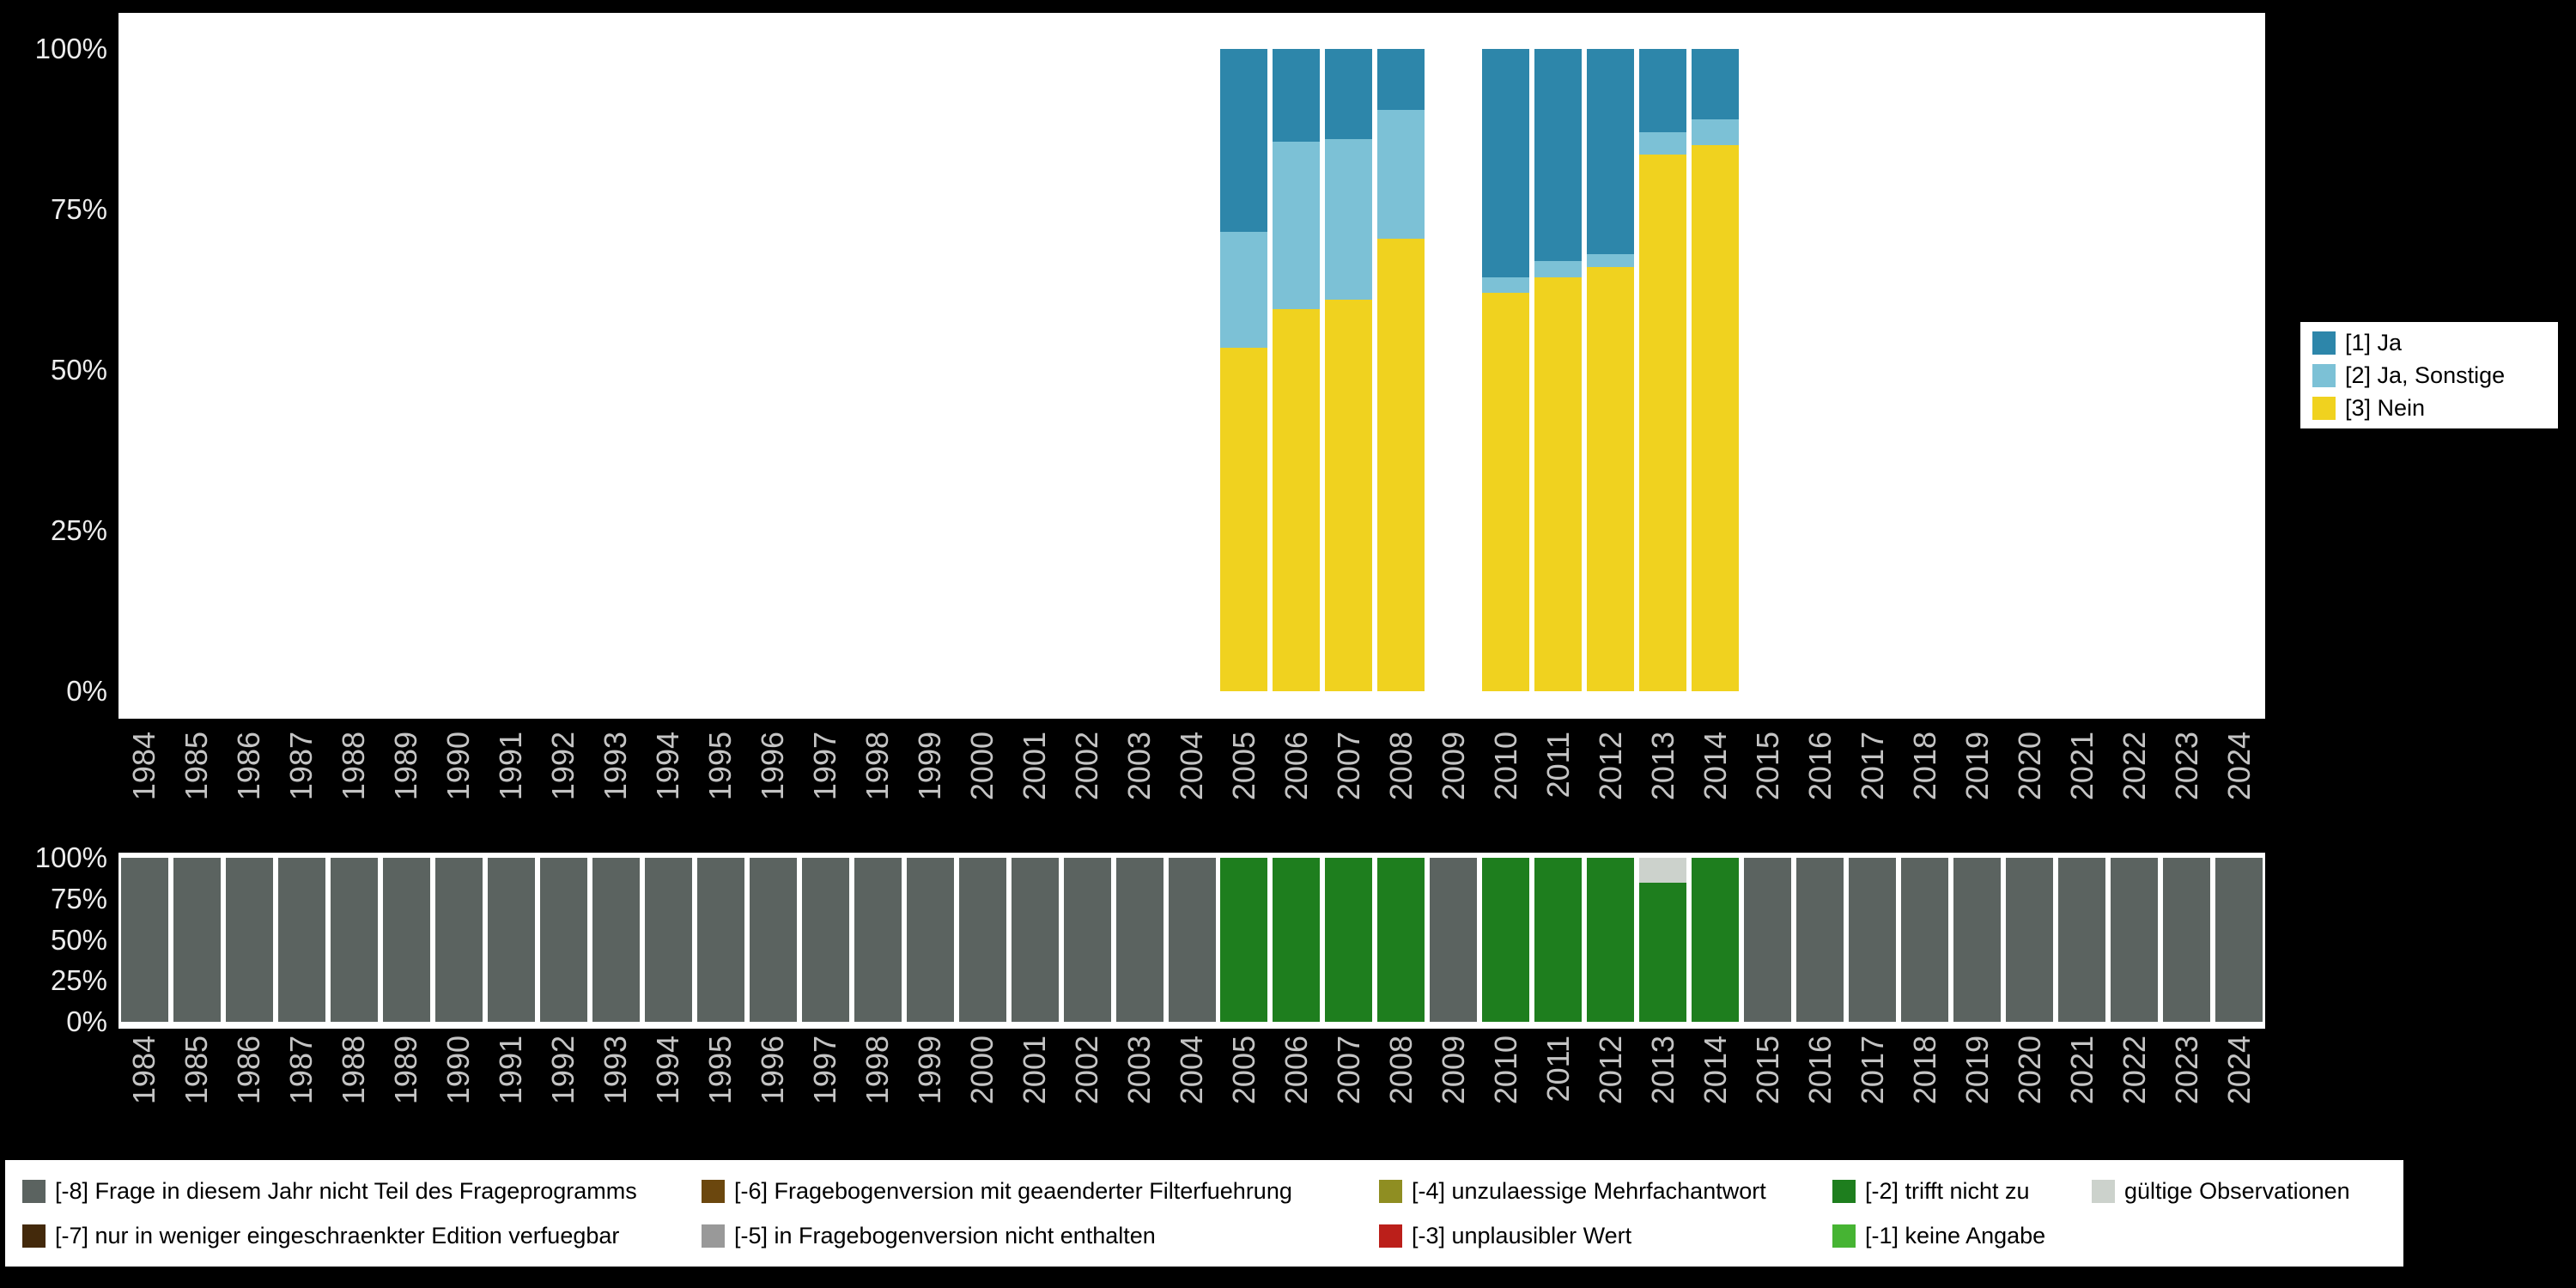 The image size is (2576, 1288). What do you see at coordinates (773, 940) in the screenshot?
I see `stacked-bar-1996` at bounding box center [773, 940].